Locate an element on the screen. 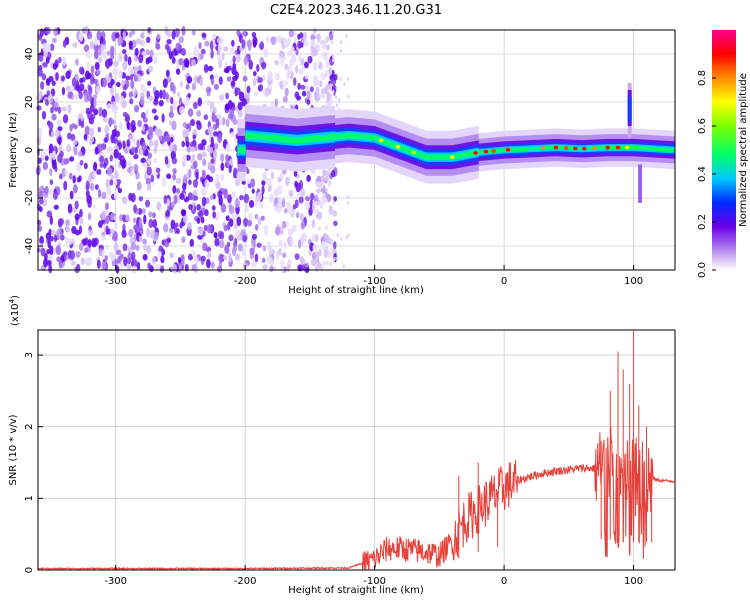  colorbar-tick-label: 0.8 is located at coordinates (702, 78).